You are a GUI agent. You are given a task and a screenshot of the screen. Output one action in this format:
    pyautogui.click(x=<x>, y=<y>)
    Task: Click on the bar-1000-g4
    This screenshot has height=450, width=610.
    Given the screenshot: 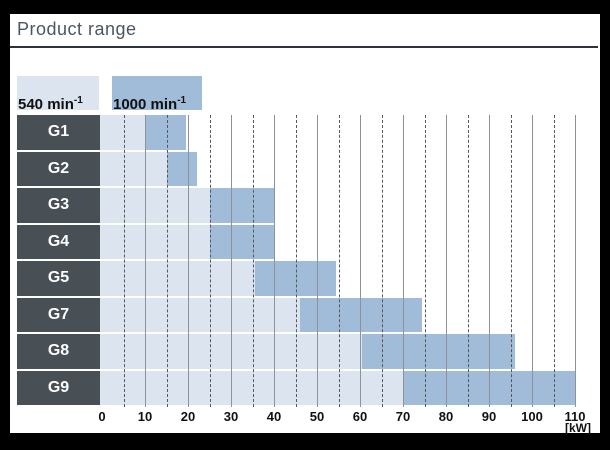 What is the action you would take?
    pyautogui.click(x=241, y=241)
    